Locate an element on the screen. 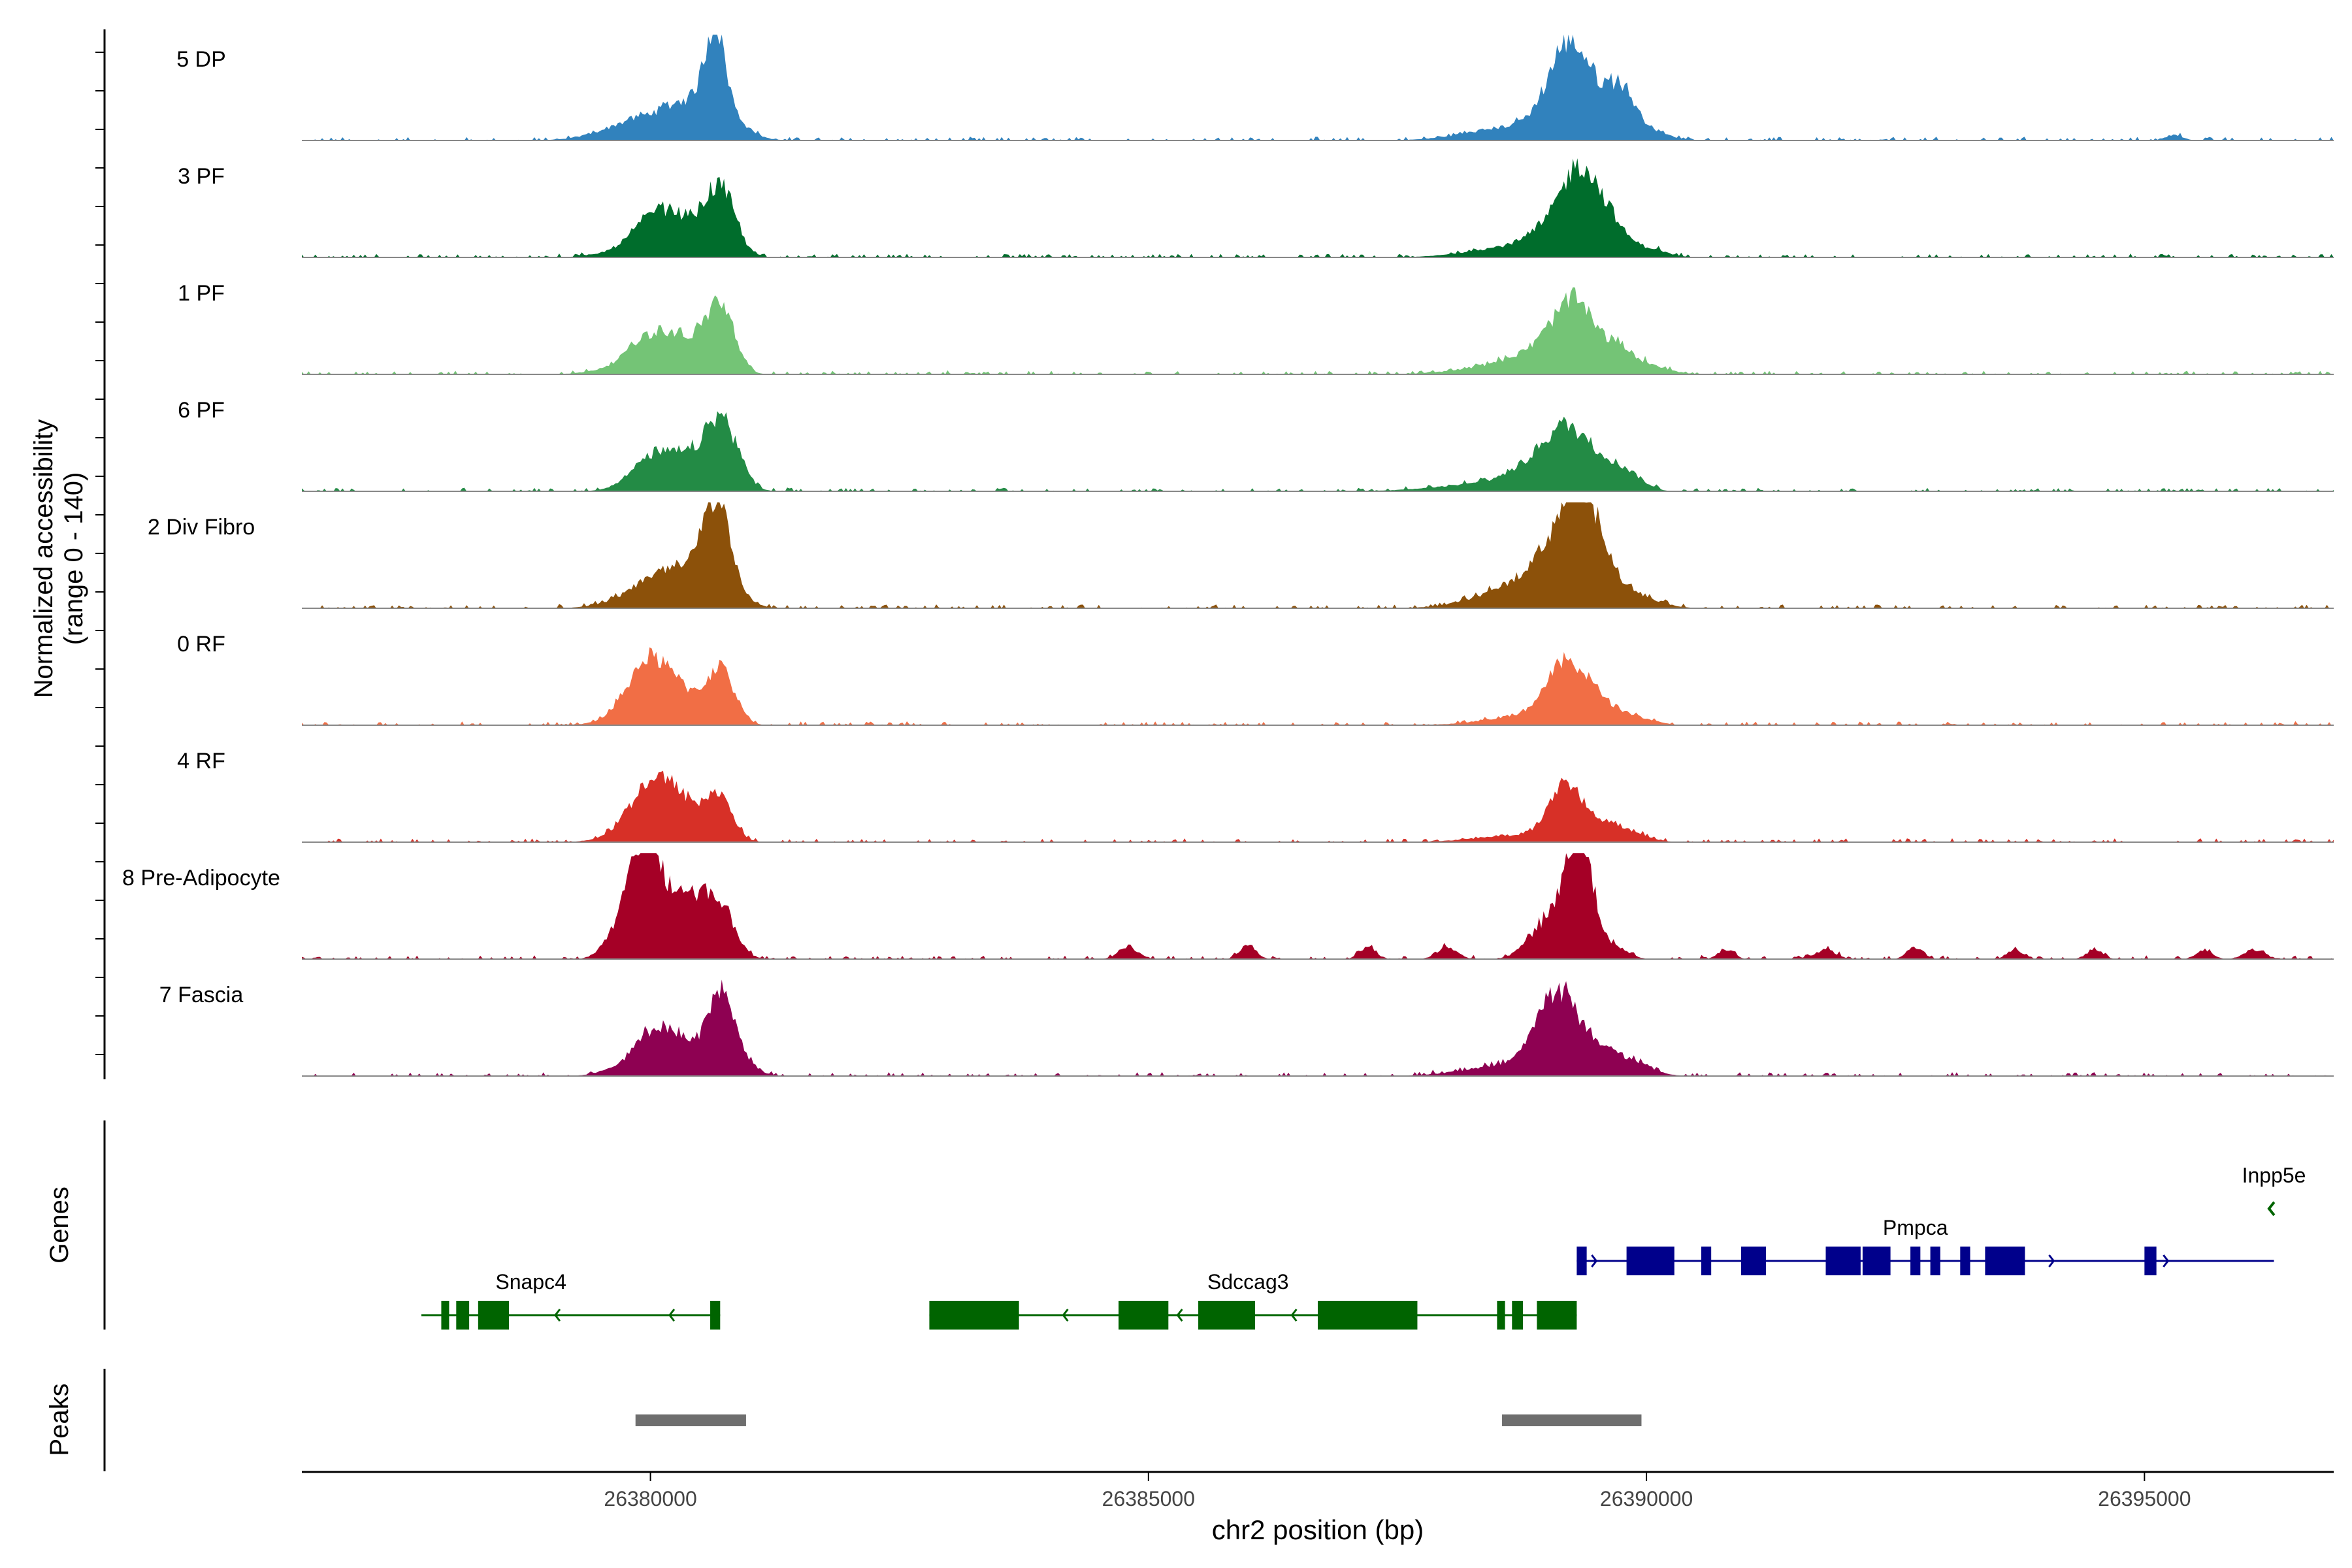 The image size is (2352, 1568). track-9: 7 Fascia is located at coordinates (1246, 1028).